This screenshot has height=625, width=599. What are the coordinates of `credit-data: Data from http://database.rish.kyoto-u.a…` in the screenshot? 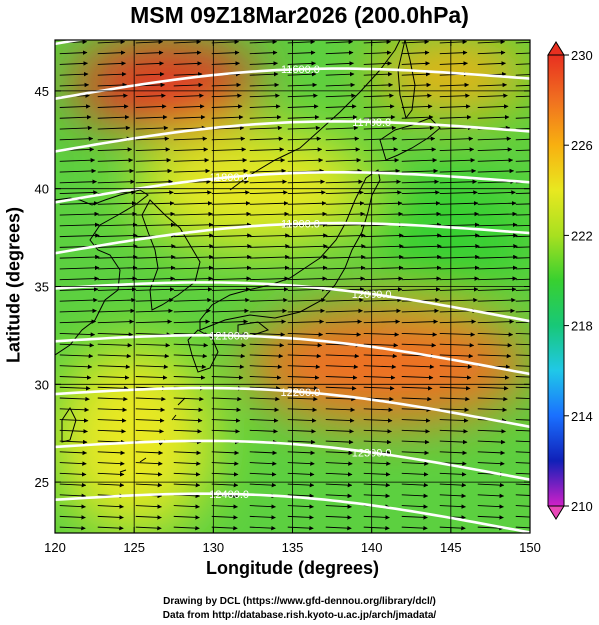 It's located at (299, 615).